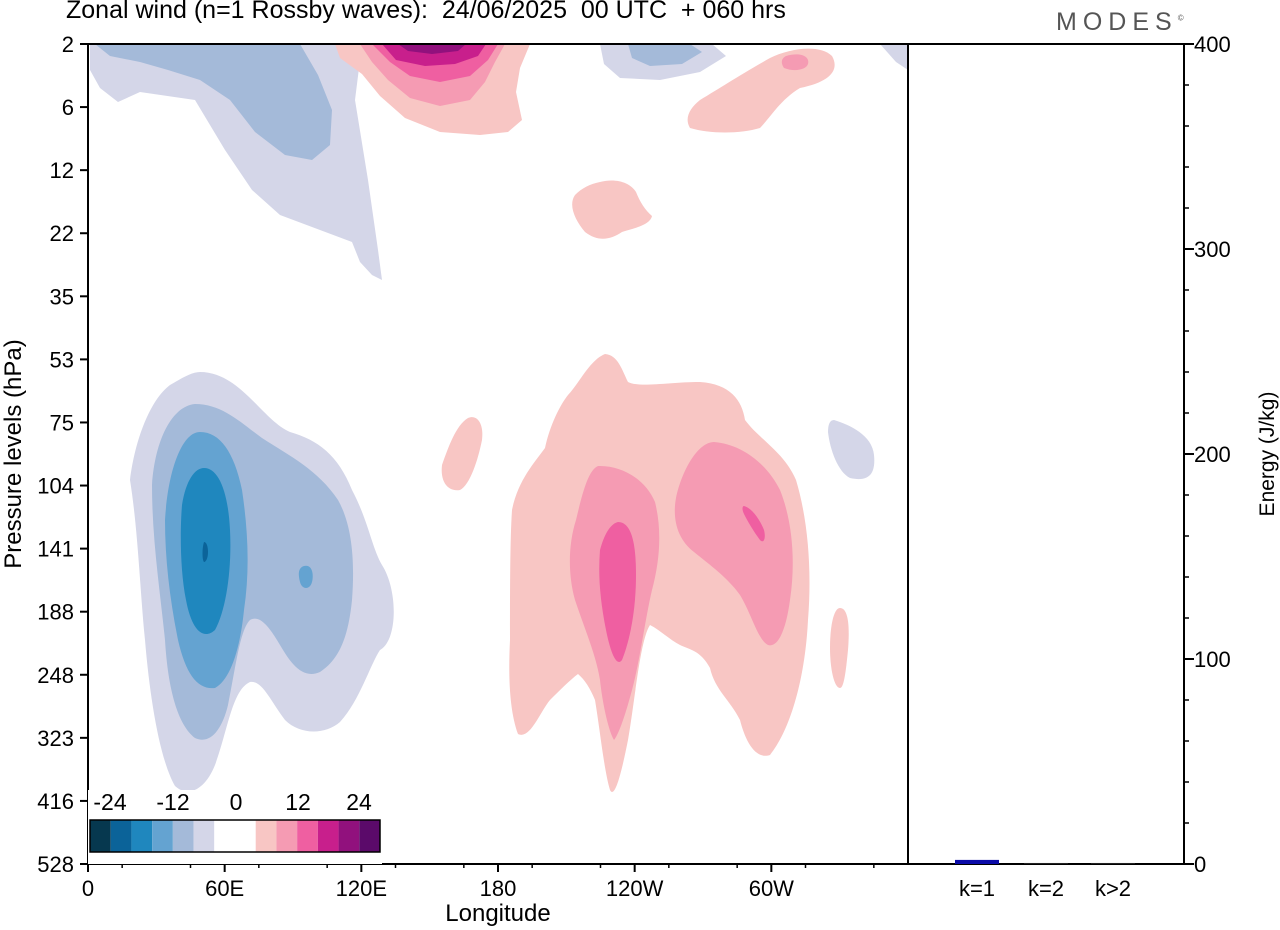  I want to click on colorbar-label: -12, so click(172, 802).